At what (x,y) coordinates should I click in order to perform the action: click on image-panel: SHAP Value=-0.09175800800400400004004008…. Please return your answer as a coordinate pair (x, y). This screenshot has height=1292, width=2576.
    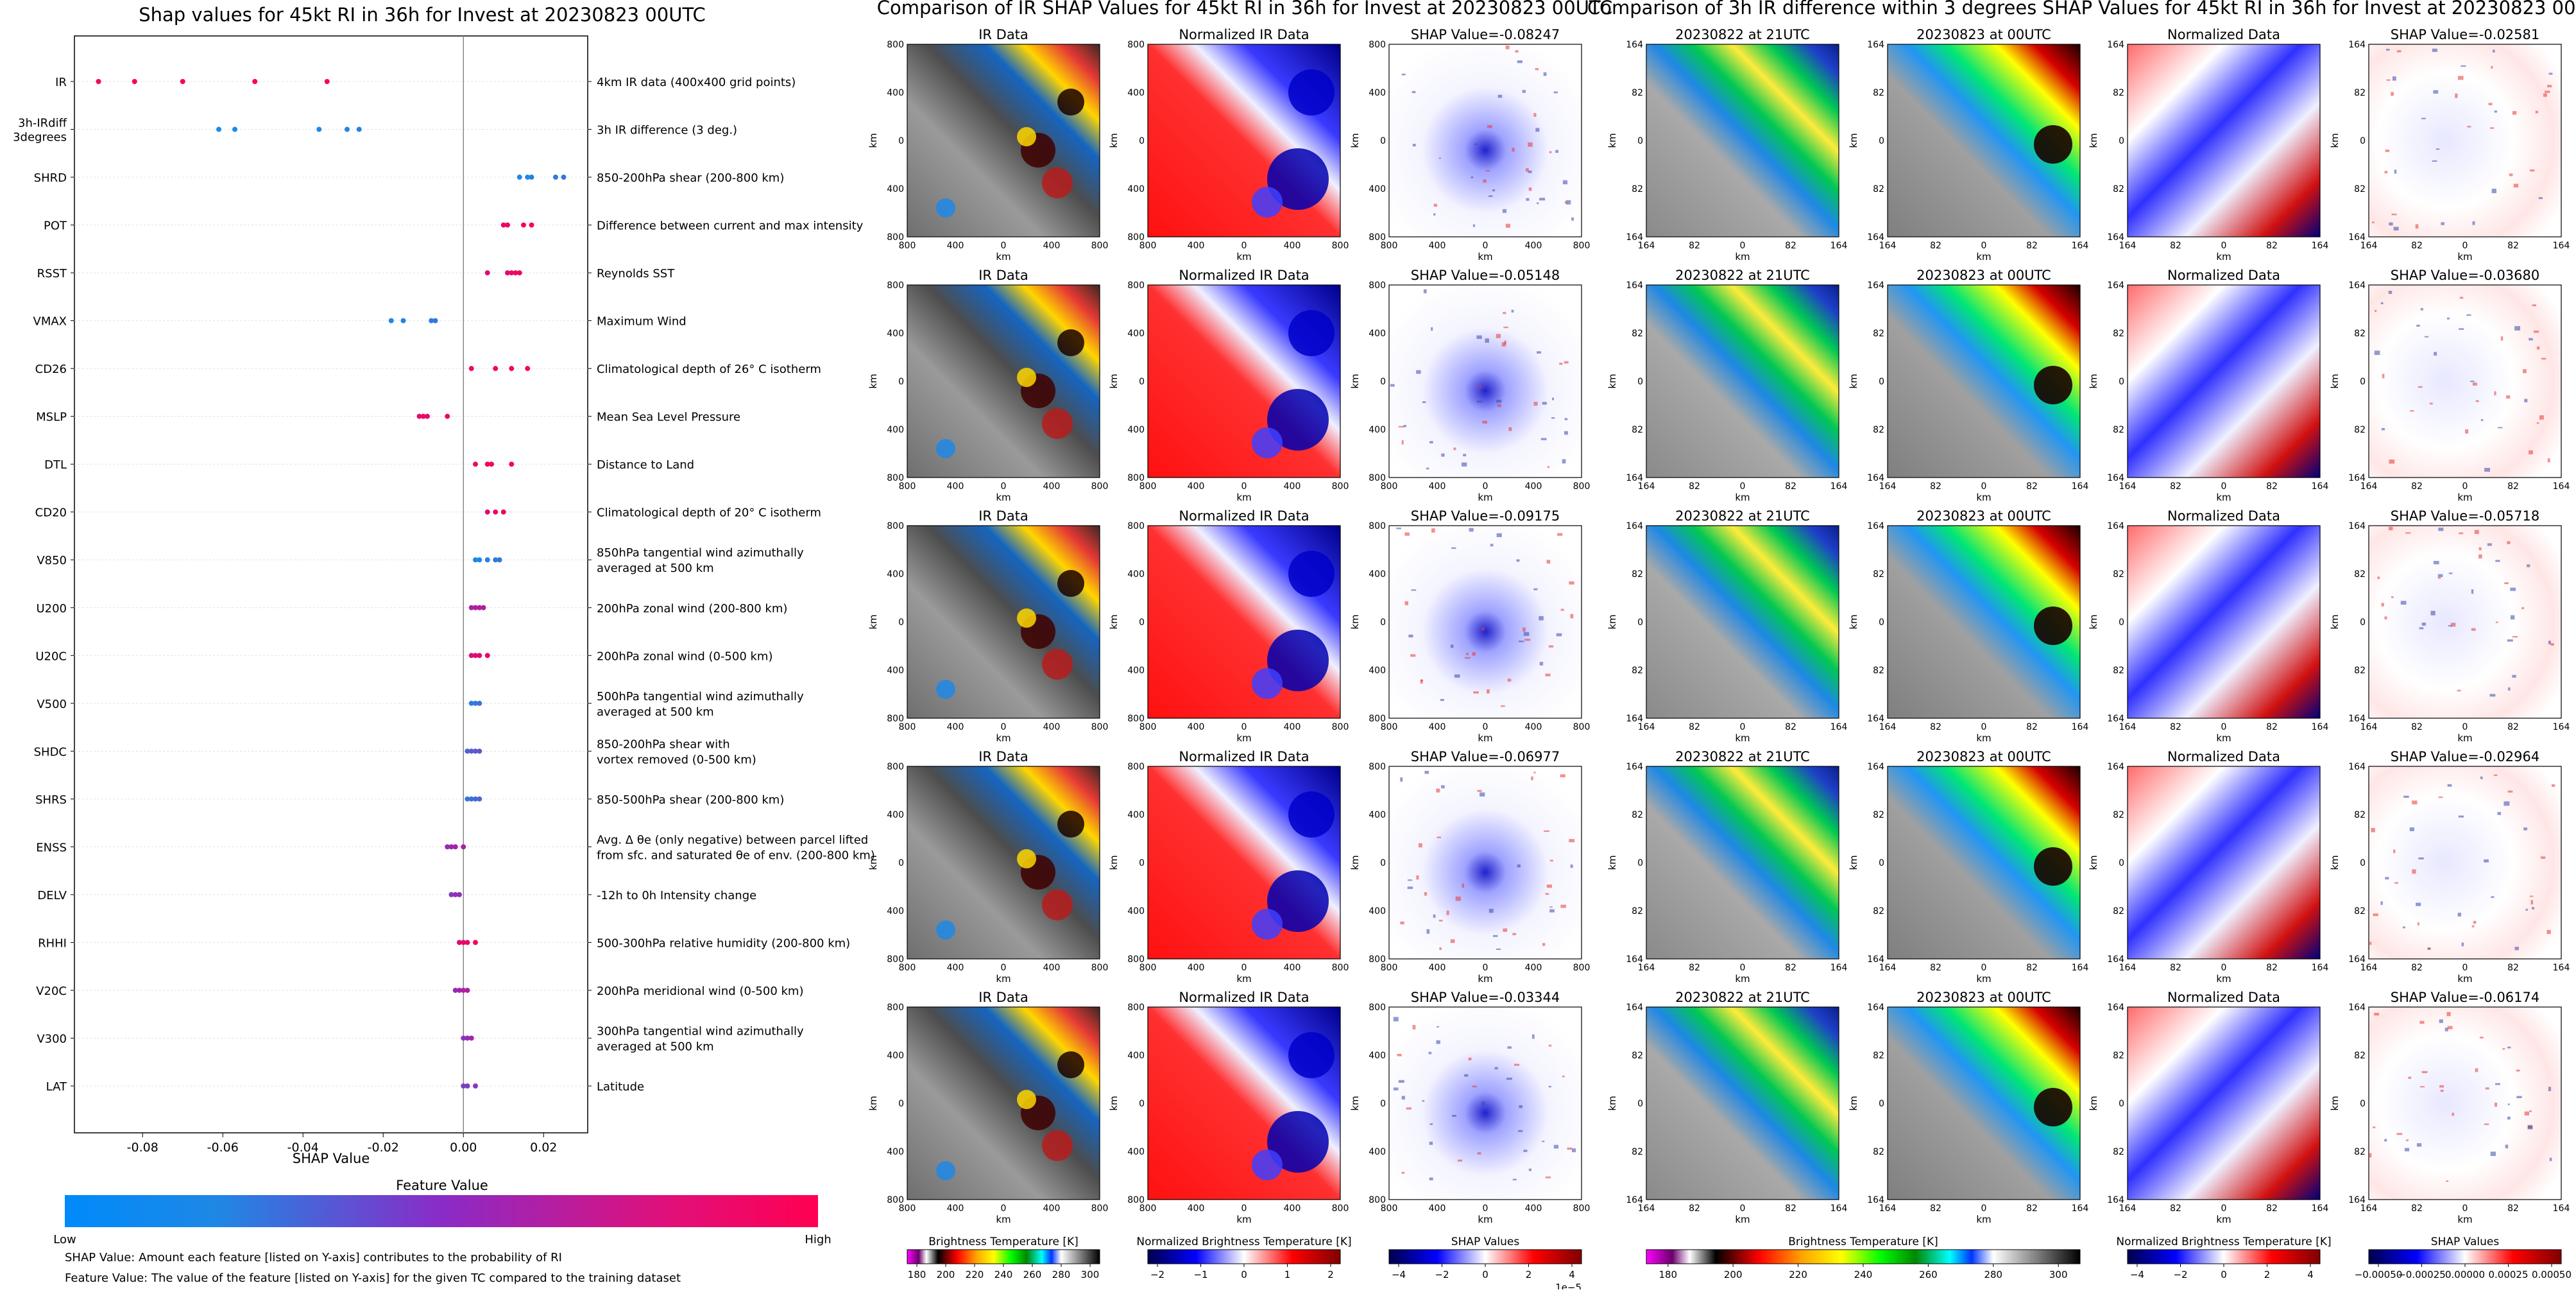
    Looking at the image, I should click on (1469, 626).